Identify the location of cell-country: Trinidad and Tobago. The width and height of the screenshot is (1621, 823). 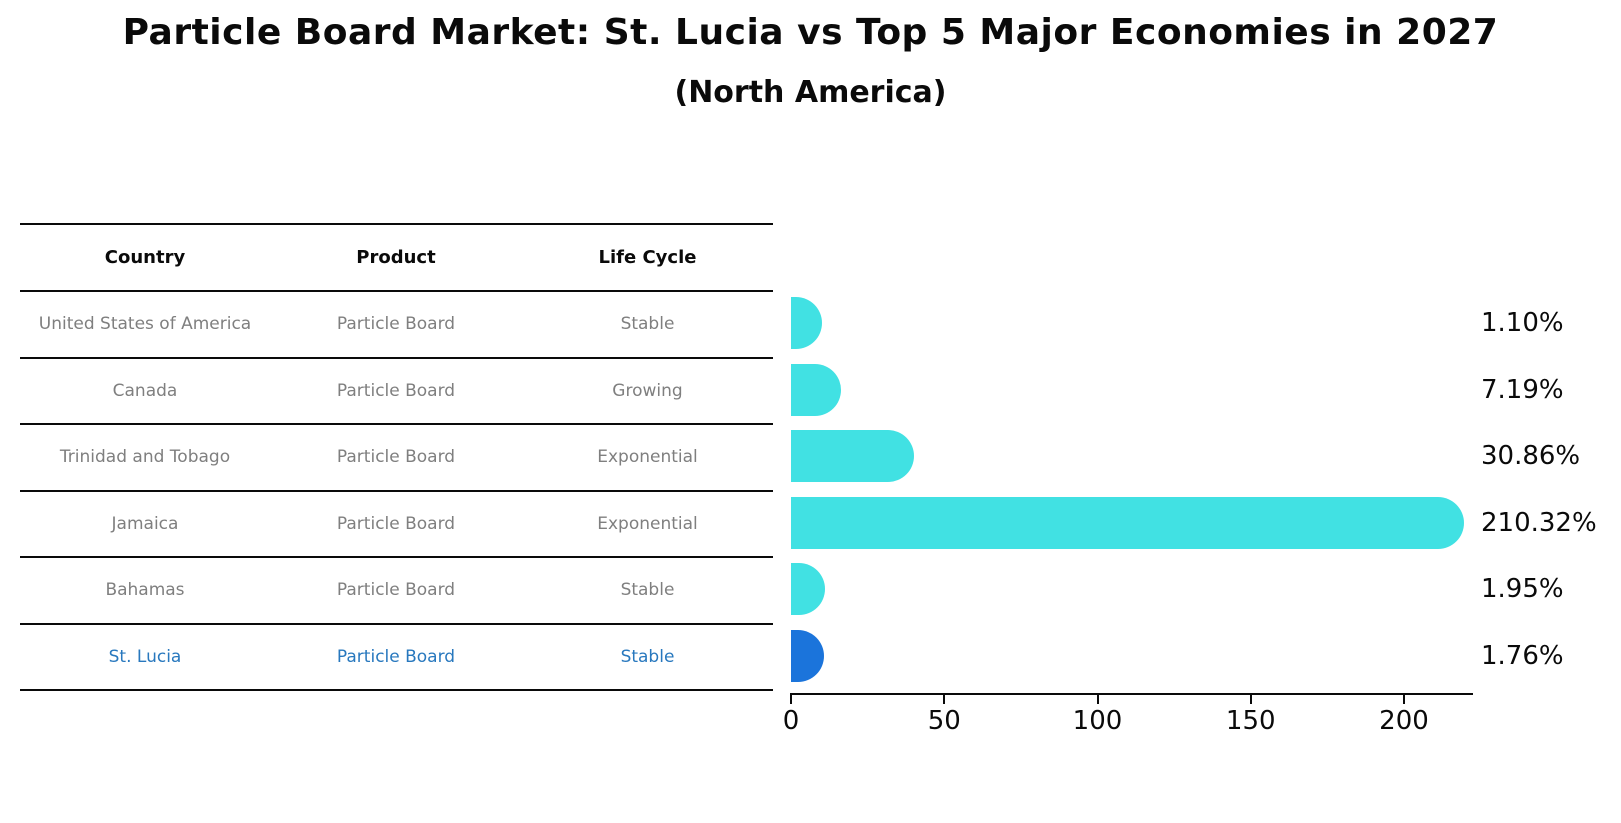
(145, 457).